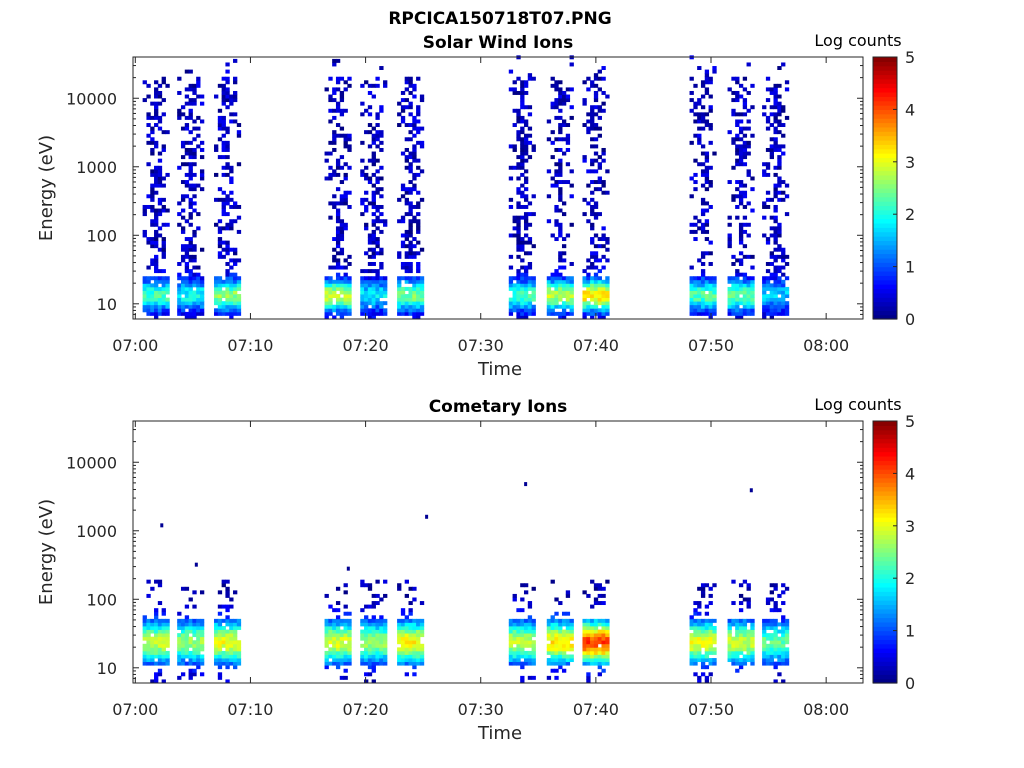  I want to click on cometary-ytick-label: 100, so click(101, 599).